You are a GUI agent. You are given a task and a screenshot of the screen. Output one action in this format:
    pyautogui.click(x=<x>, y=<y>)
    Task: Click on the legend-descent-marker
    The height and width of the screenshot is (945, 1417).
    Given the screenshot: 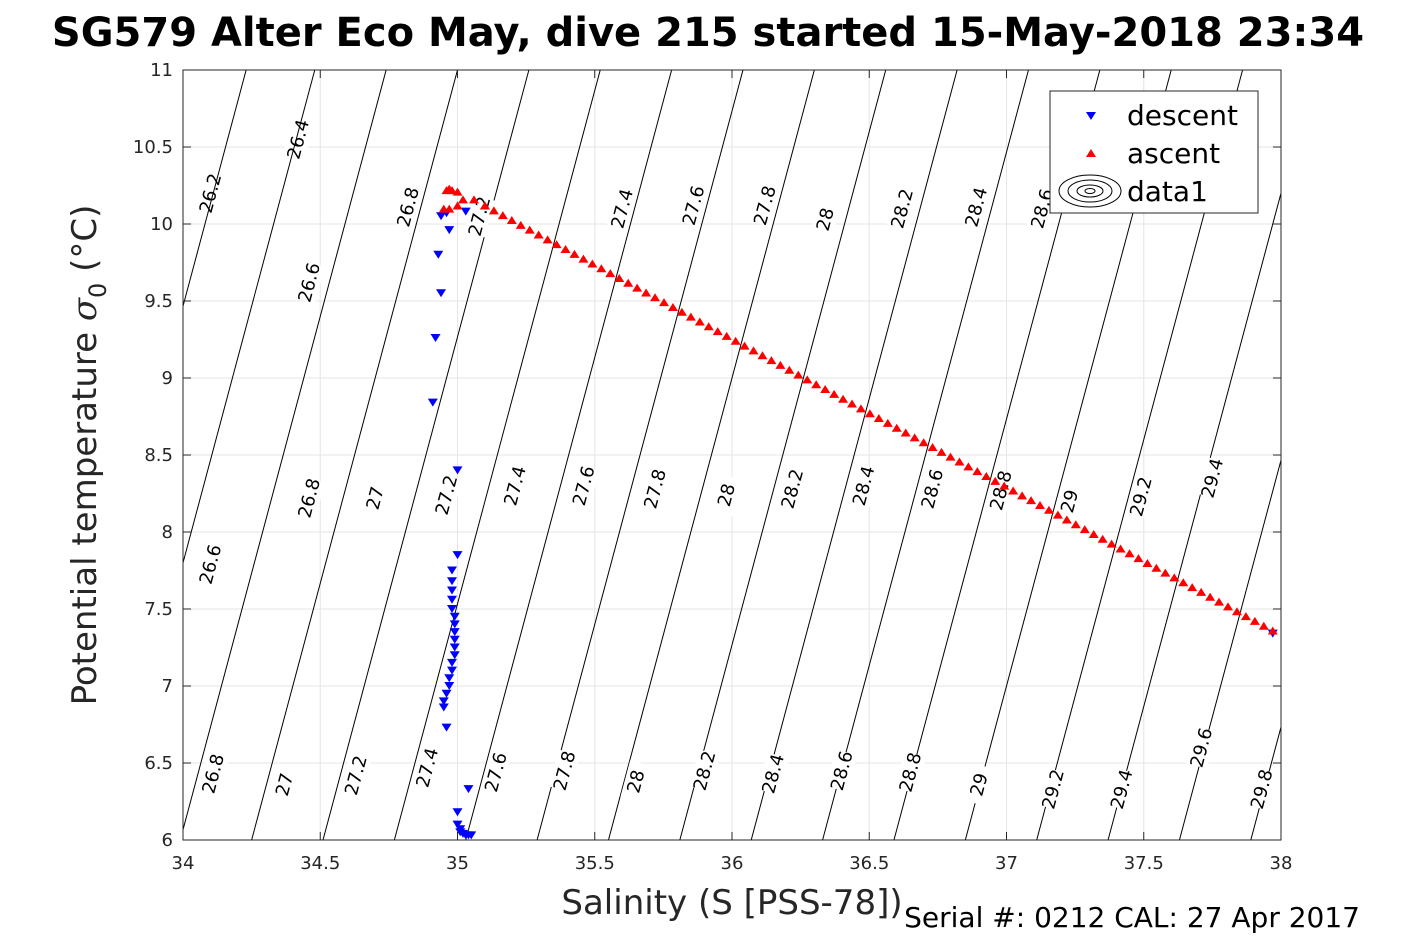 What is the action you would take?
    pyautogui.click(x=1091, y=116)
    